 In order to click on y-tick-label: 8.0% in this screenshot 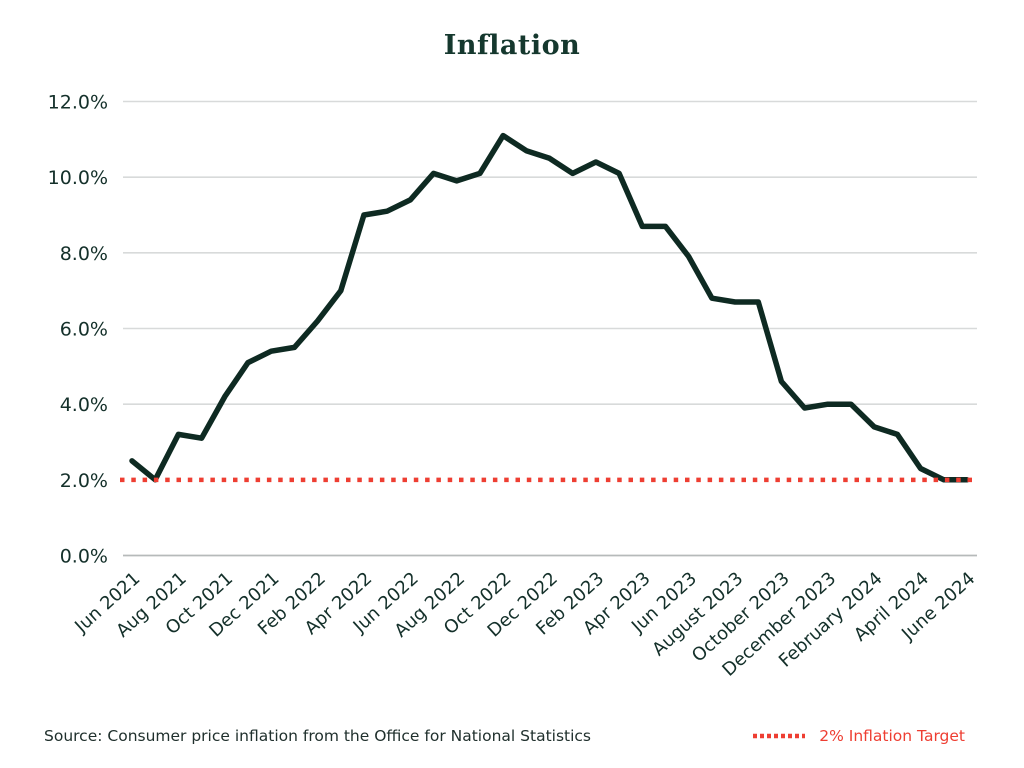, I will do `click(84, 254)`.